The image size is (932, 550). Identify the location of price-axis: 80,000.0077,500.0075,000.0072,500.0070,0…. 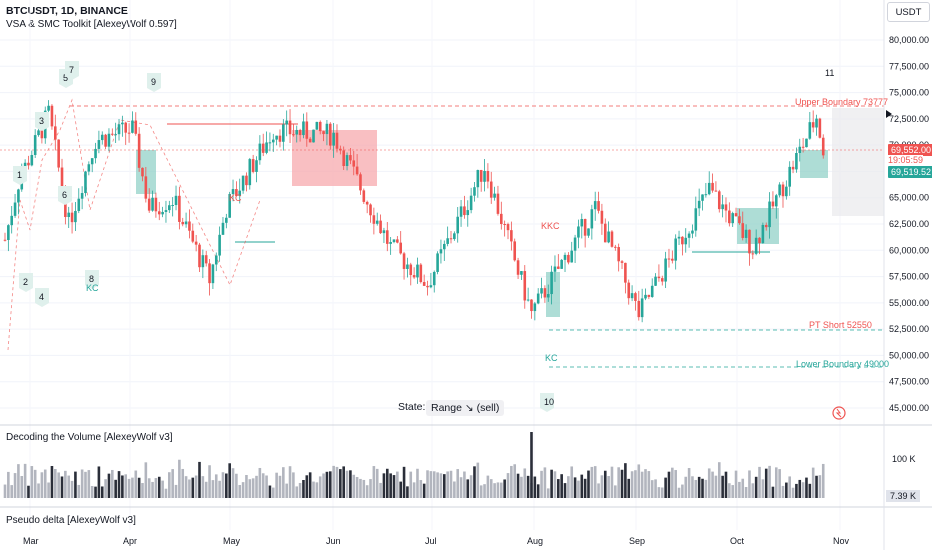
(909, 224).